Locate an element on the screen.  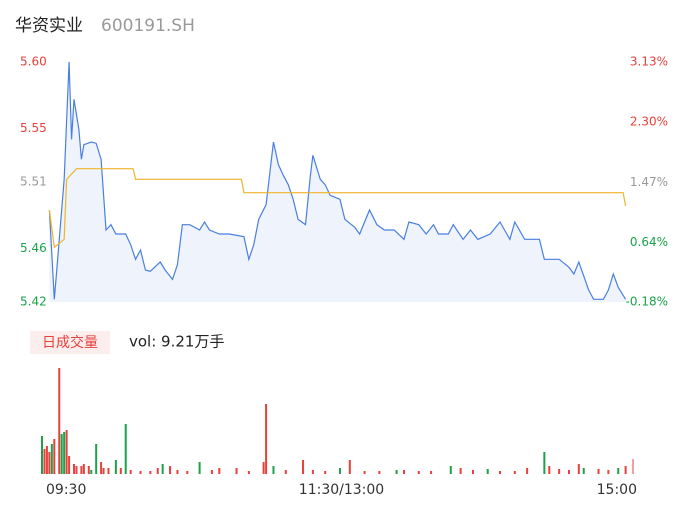
y-tick-label: 5.42 is located at coordinates (33, 302).